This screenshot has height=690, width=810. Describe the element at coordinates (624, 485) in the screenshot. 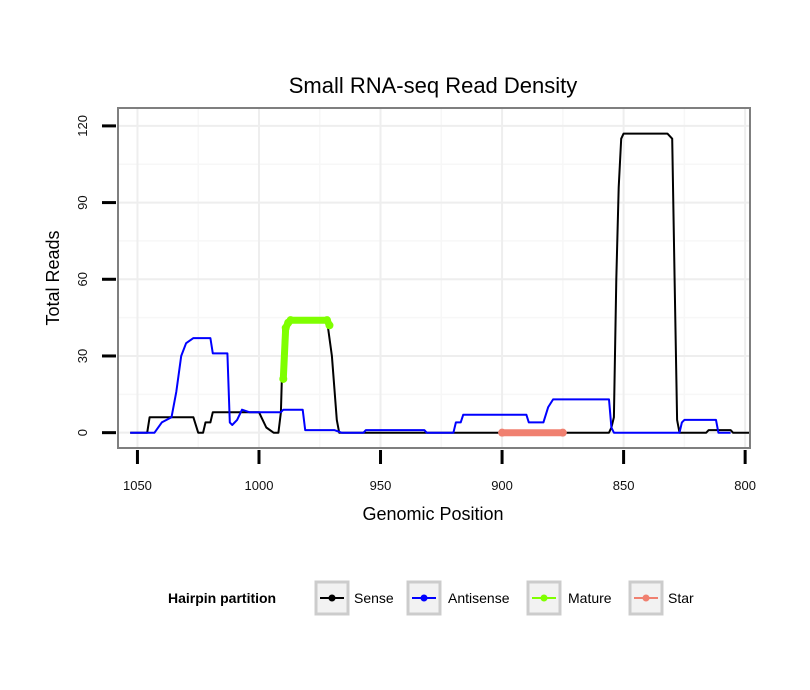

I see `x-tick-label: 850` at that location.